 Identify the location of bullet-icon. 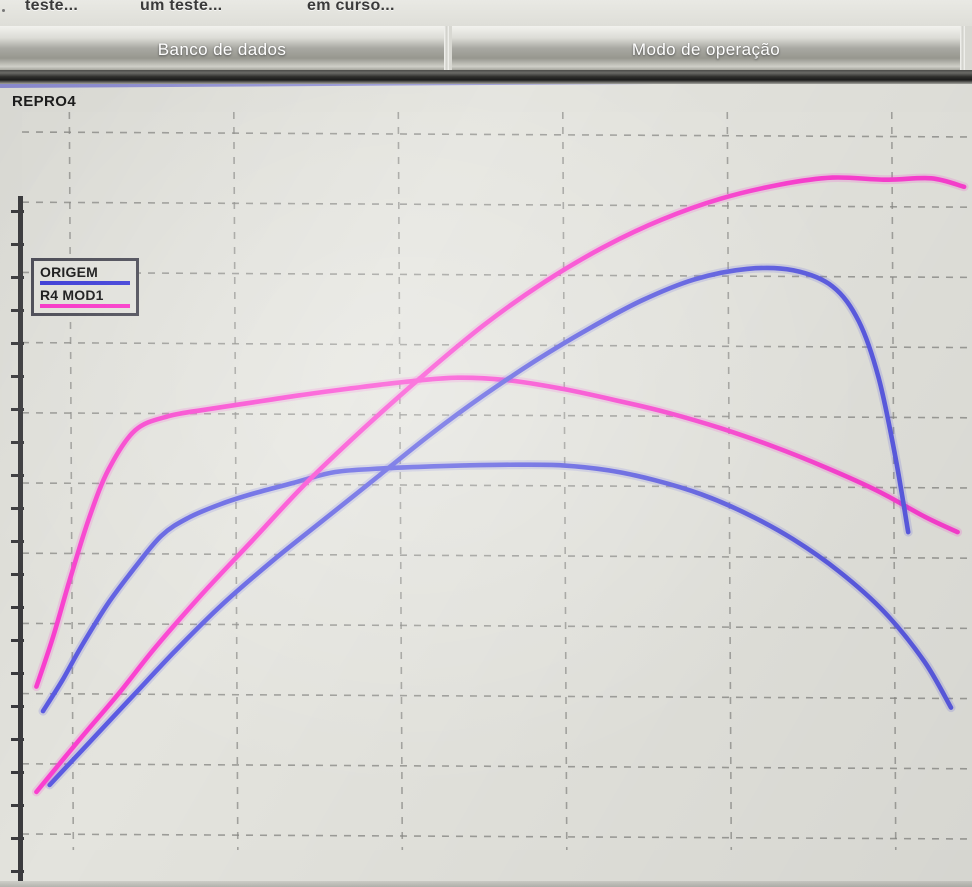
(3, 10).